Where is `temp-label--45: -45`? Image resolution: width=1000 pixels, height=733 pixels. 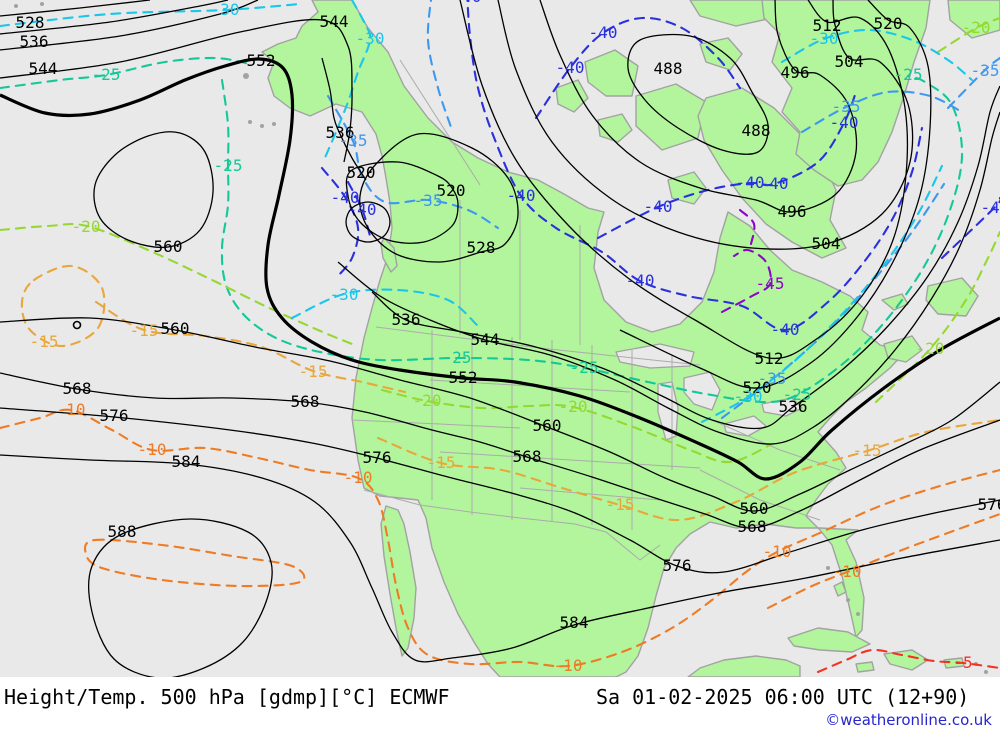 temp-label--45: -45 is located at coordinates (770, 283).